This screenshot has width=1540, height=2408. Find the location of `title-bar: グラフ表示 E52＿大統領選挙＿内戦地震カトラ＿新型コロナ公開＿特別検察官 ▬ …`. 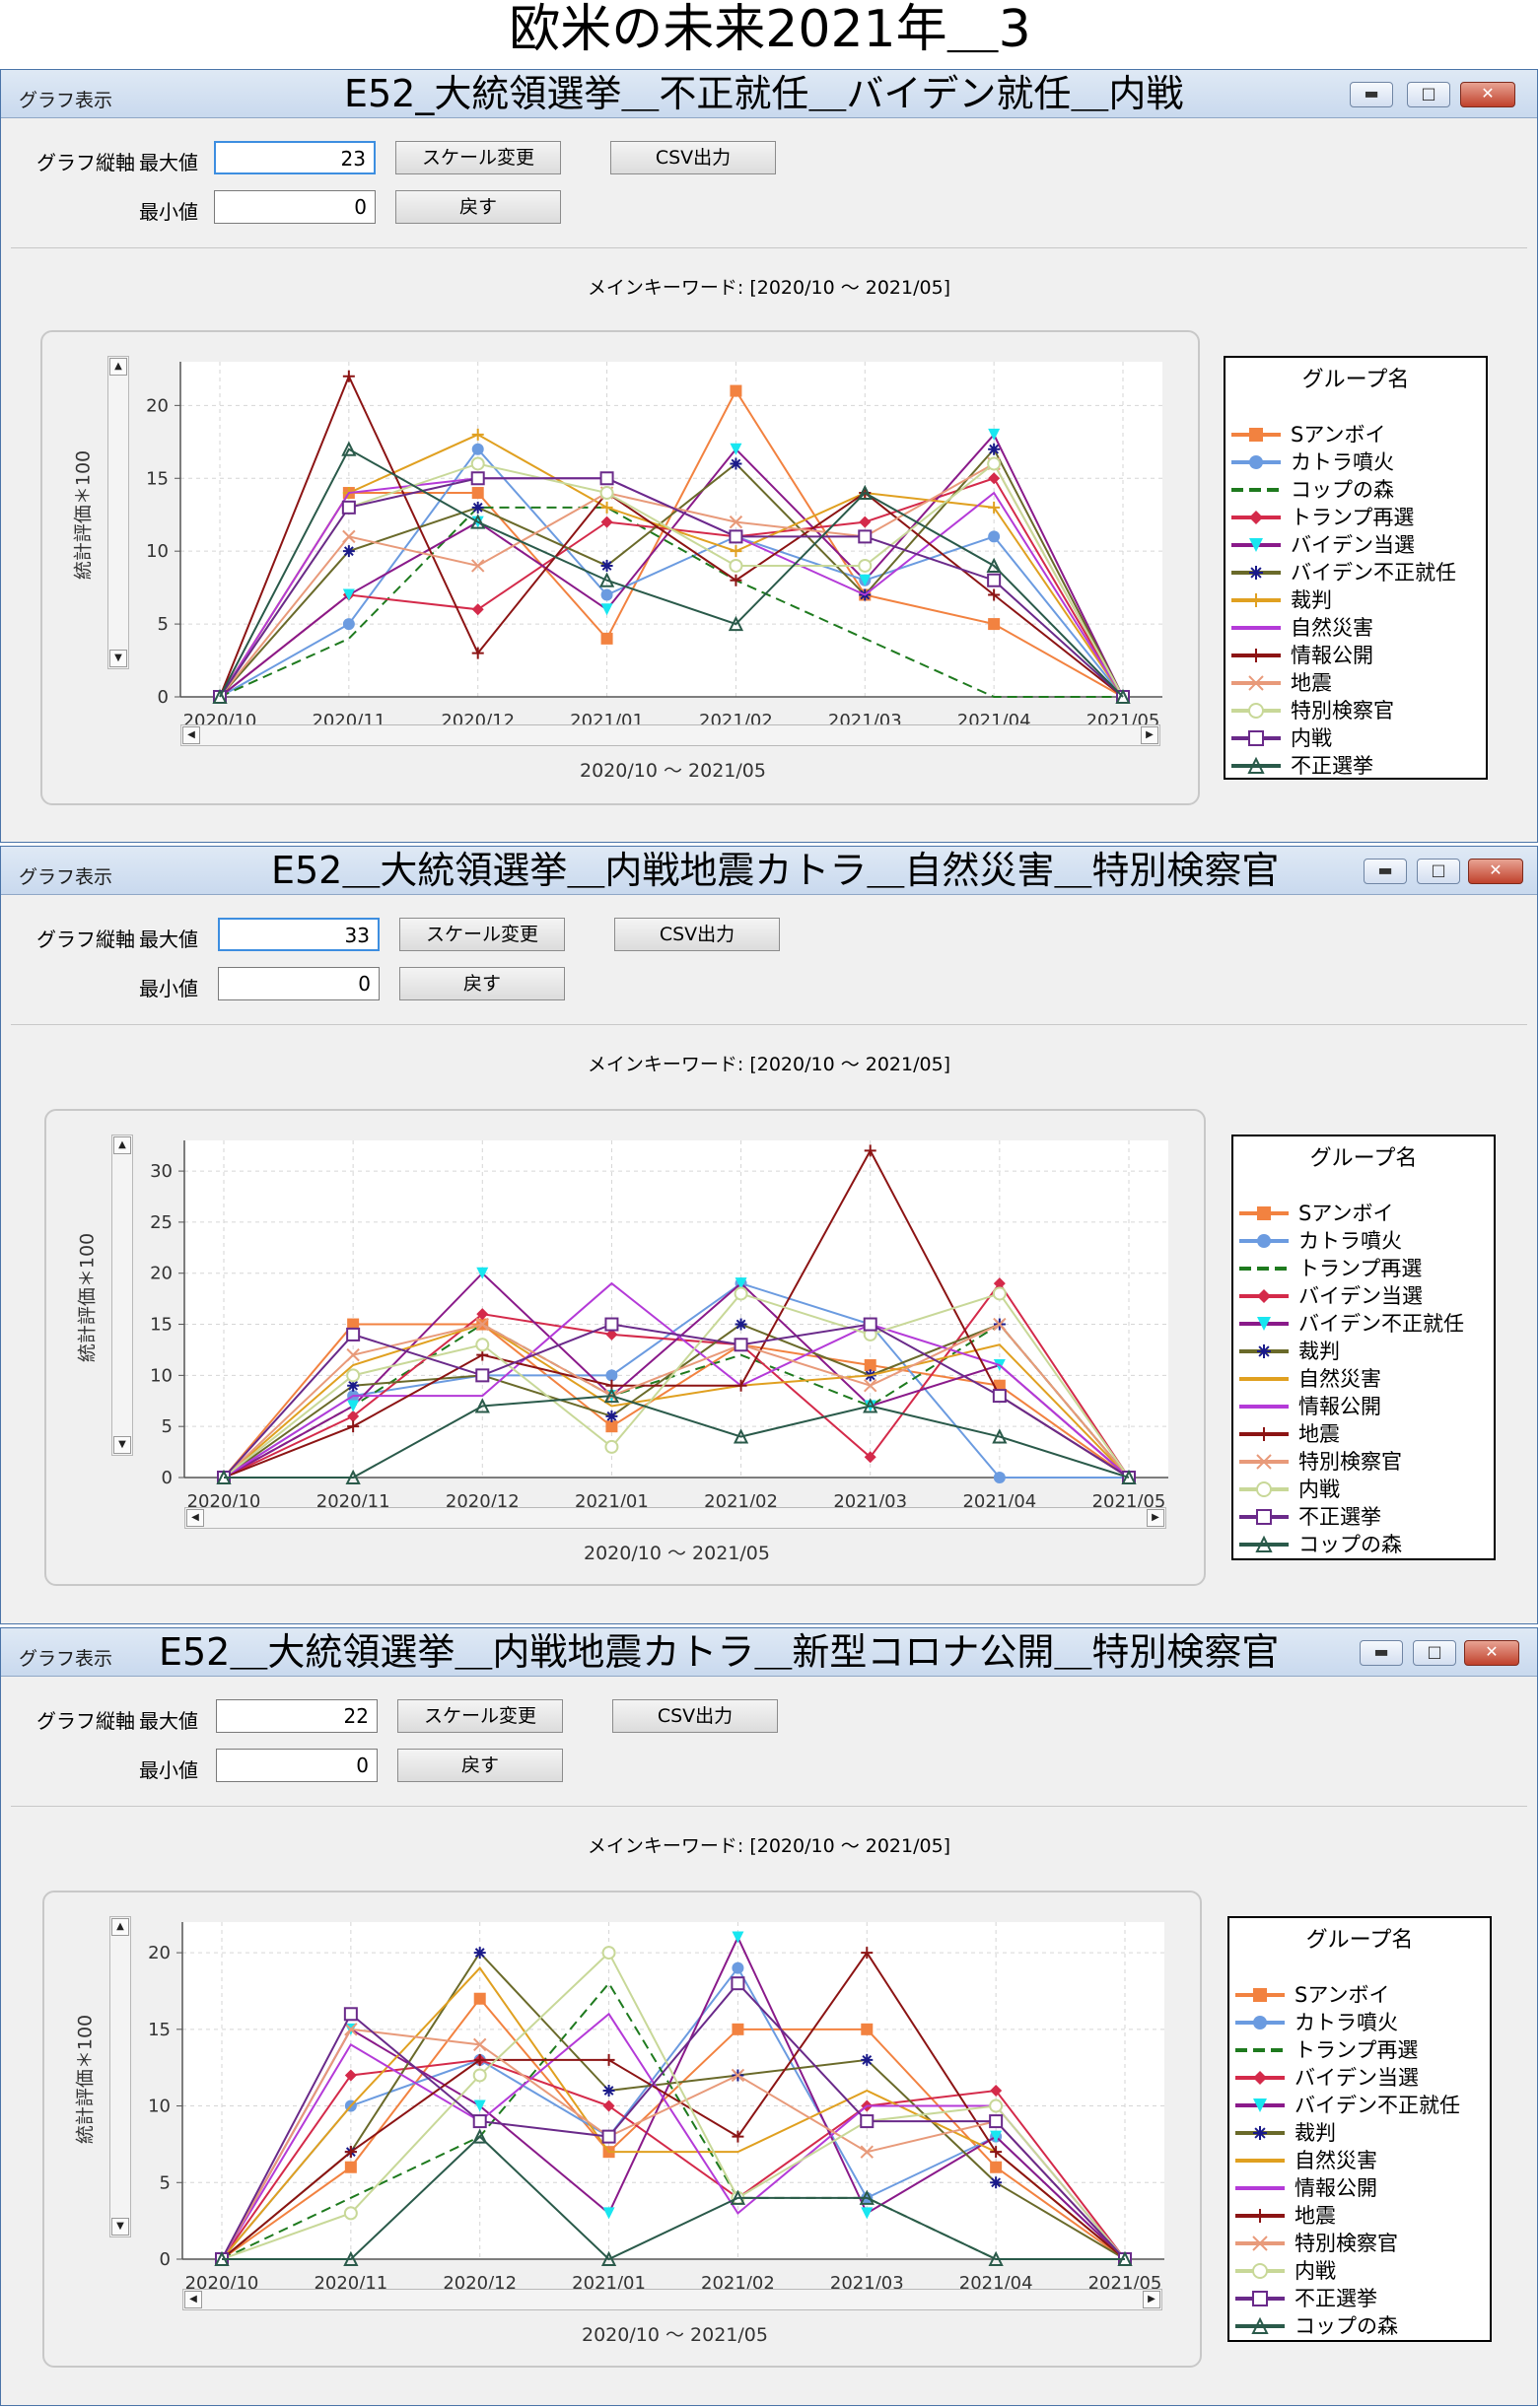

title-bar: グラフ表示 E52＿大統領選挙＿内戦地震カトラ＿新型コロナ公開＿特別検察官 ▬ … is located at coordinates (769, 1653).